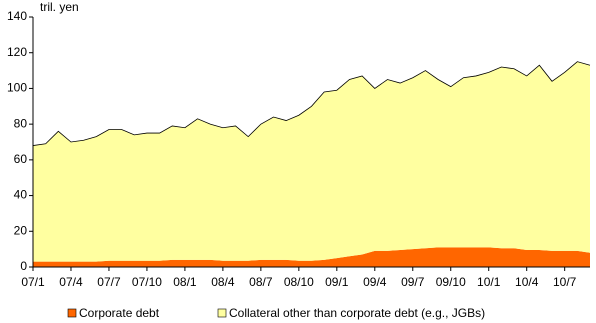  Describe the element at coordinates (109, 282) in the screenshot. I see `x-tick-label: 07/7` at that location.